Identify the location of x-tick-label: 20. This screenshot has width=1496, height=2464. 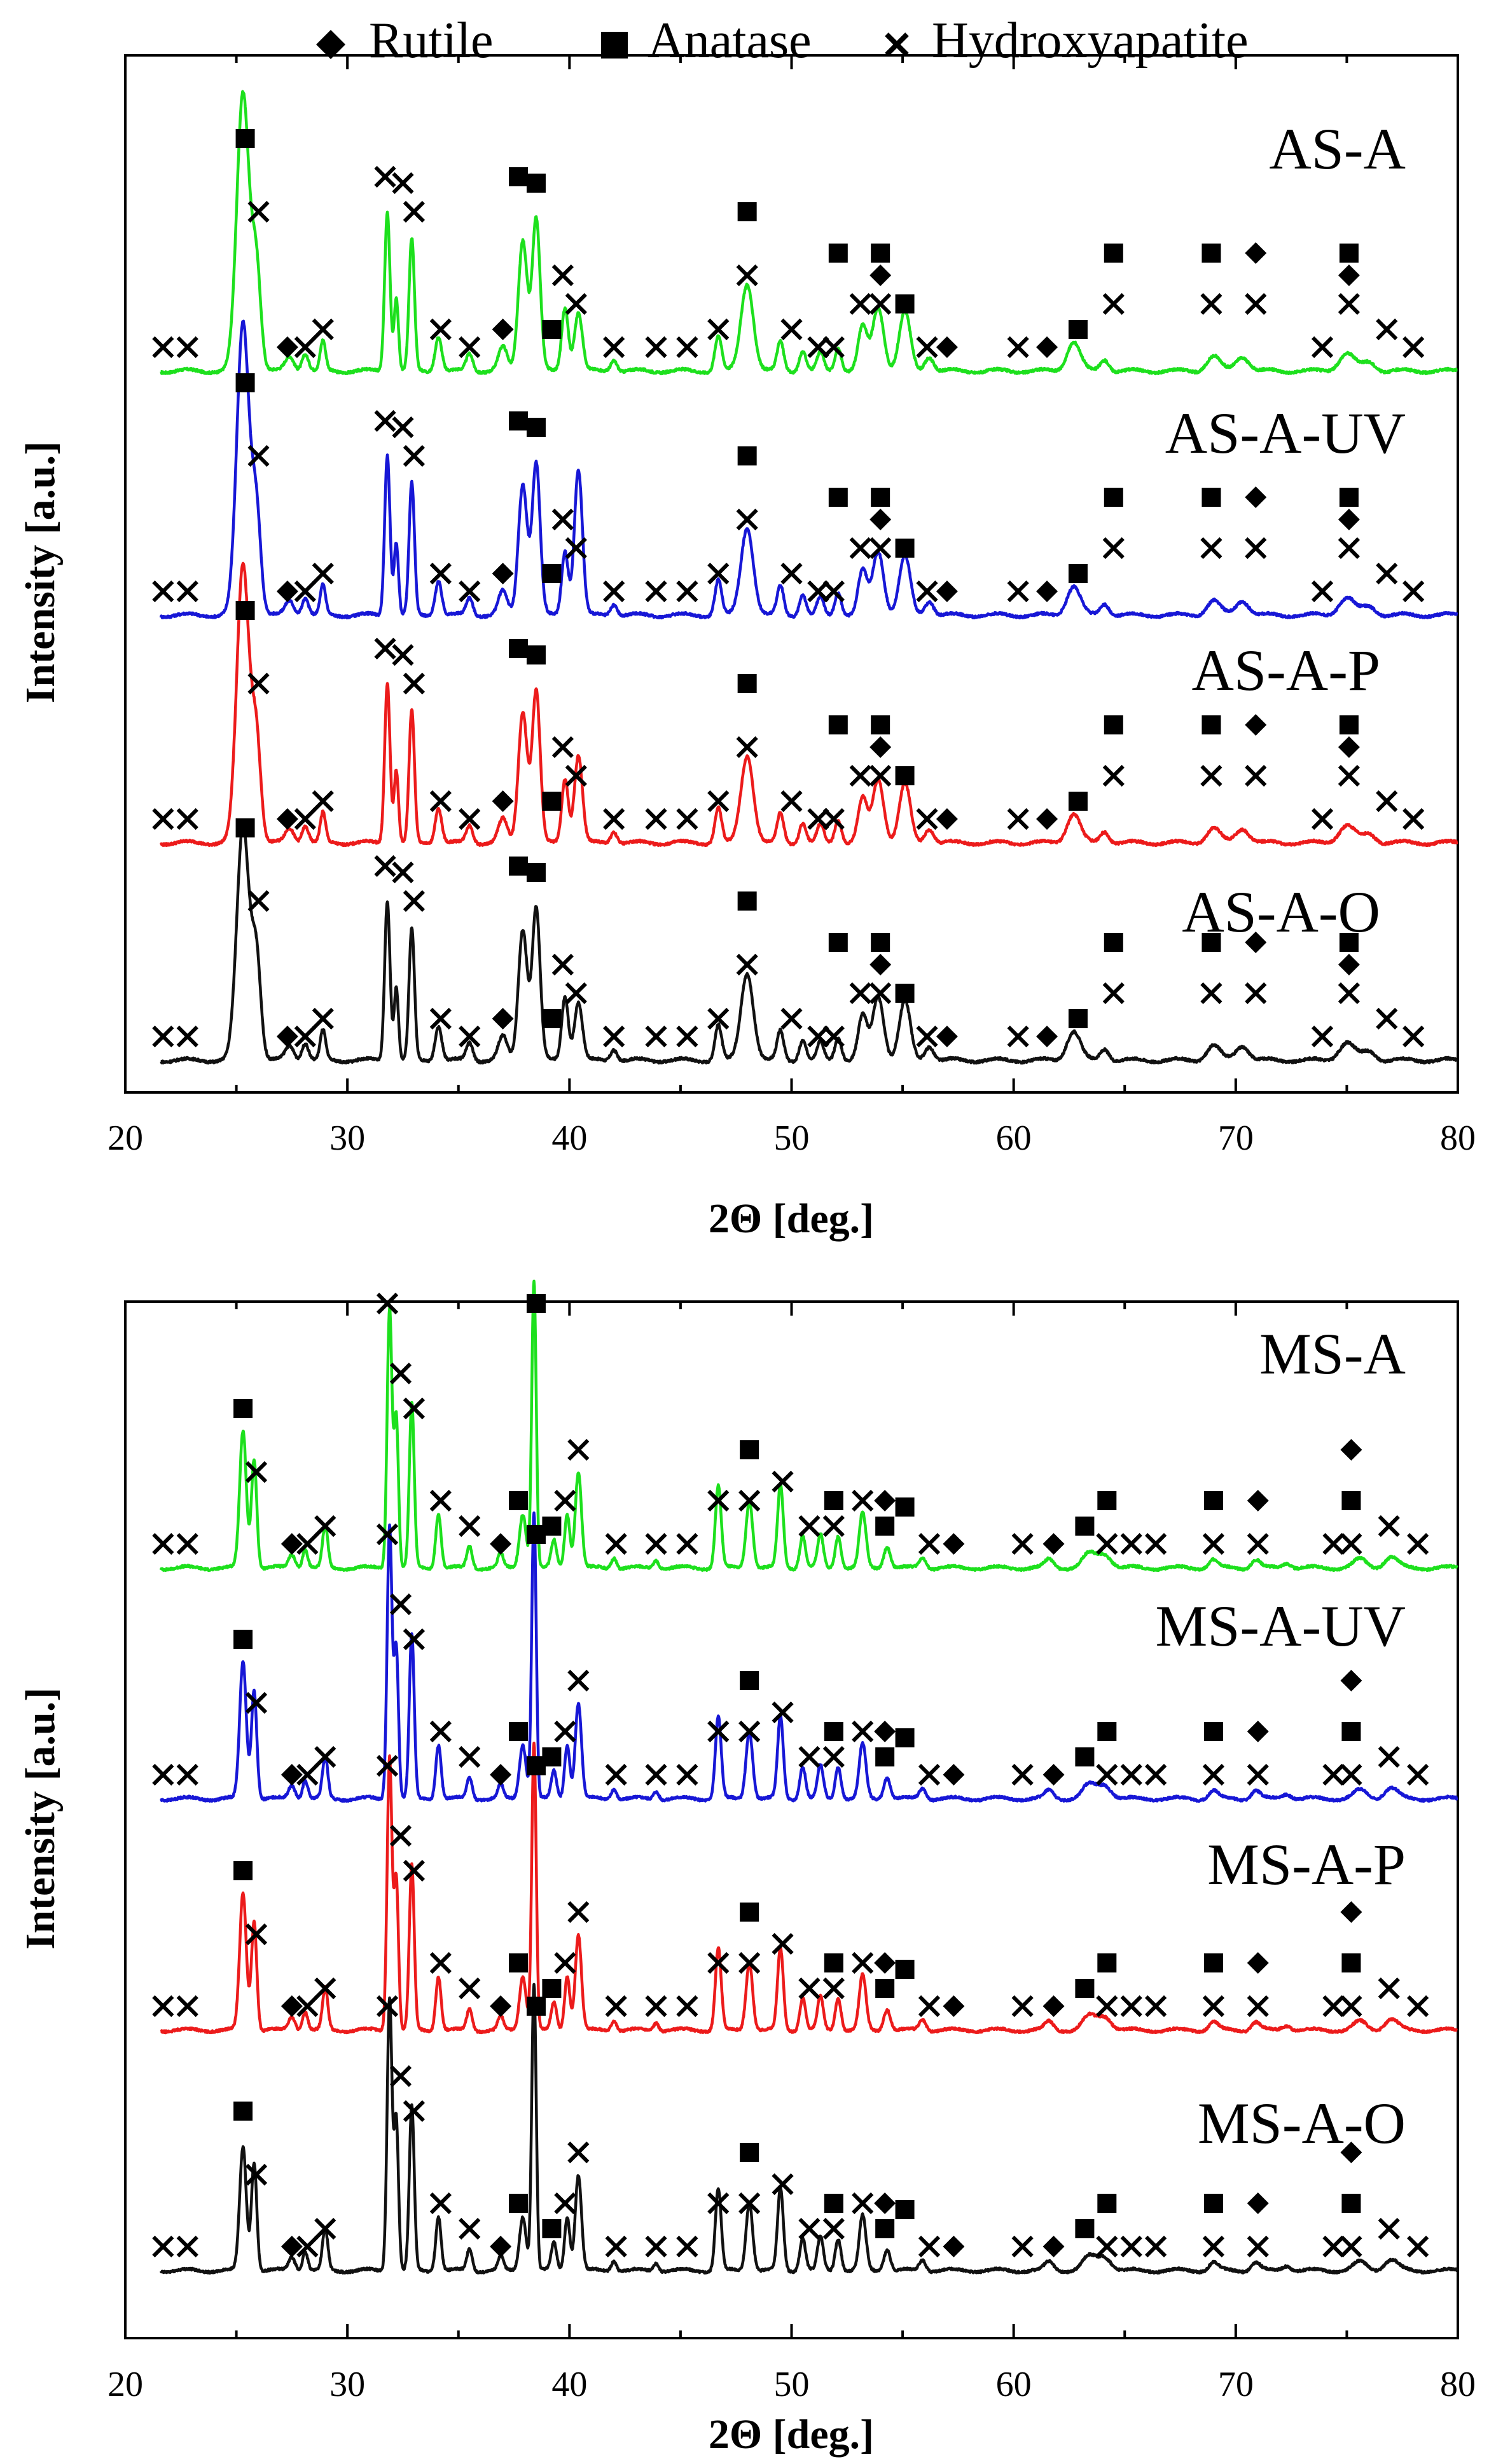
(125, 2384).